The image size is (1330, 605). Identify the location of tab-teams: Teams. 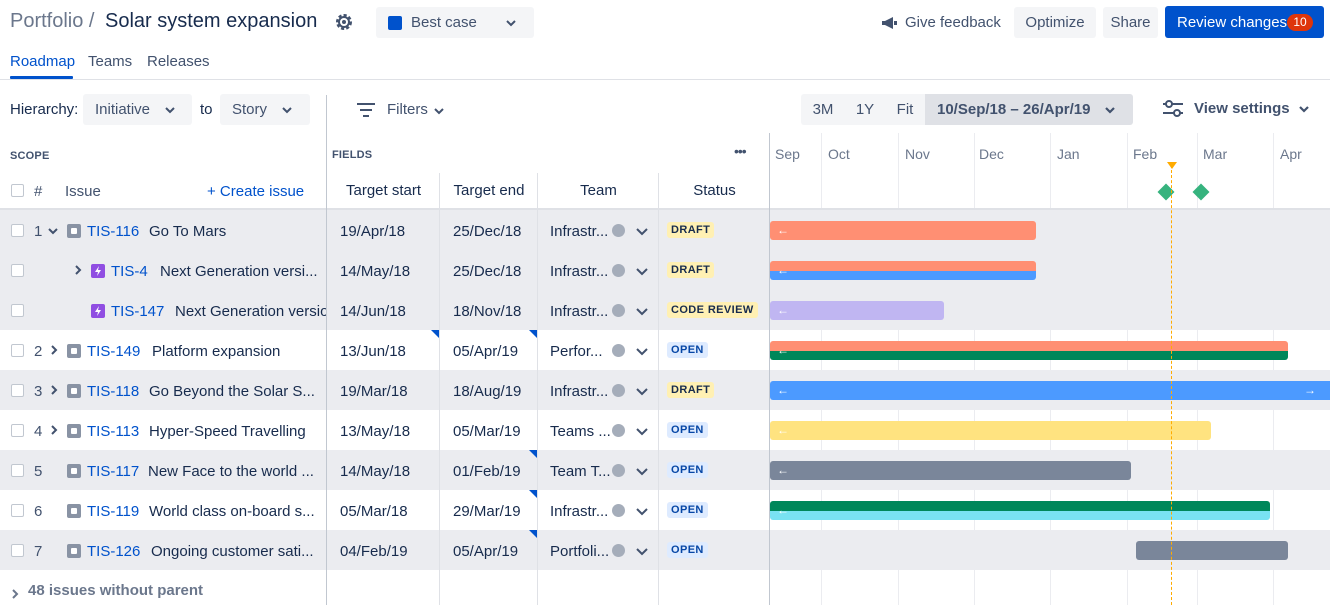
(110, 61).